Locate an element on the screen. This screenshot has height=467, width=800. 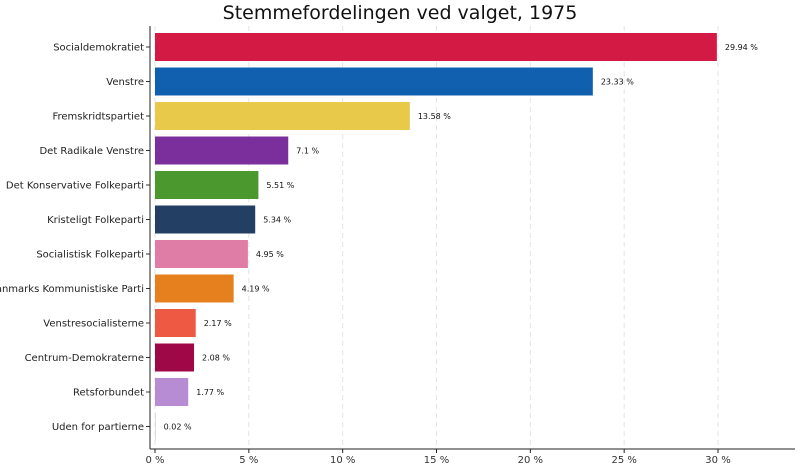
data-label-0: 29.94 % is located at coordinates (741, 47).